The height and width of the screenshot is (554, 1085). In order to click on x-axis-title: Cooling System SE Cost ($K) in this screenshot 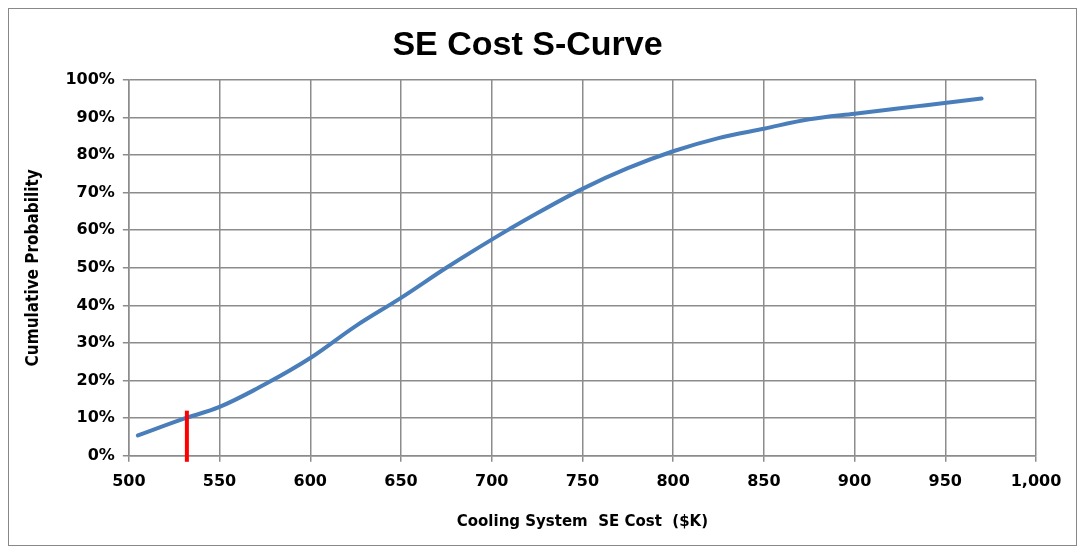, I will do `click(582, 520)`.